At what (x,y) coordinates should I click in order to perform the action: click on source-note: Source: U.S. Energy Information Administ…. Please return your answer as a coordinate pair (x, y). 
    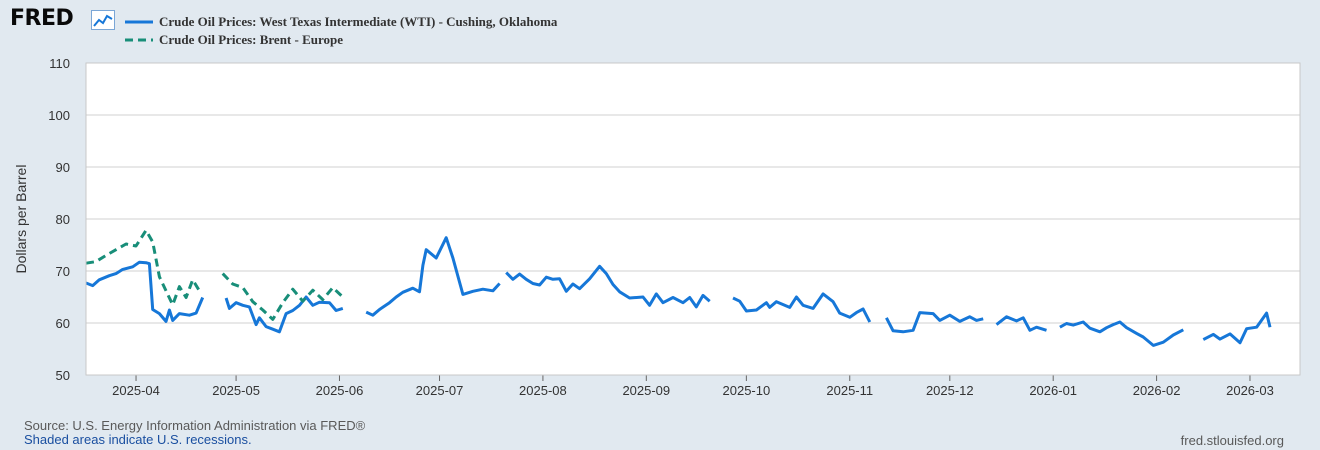
    Looking at the image, I should click on (195, 425).